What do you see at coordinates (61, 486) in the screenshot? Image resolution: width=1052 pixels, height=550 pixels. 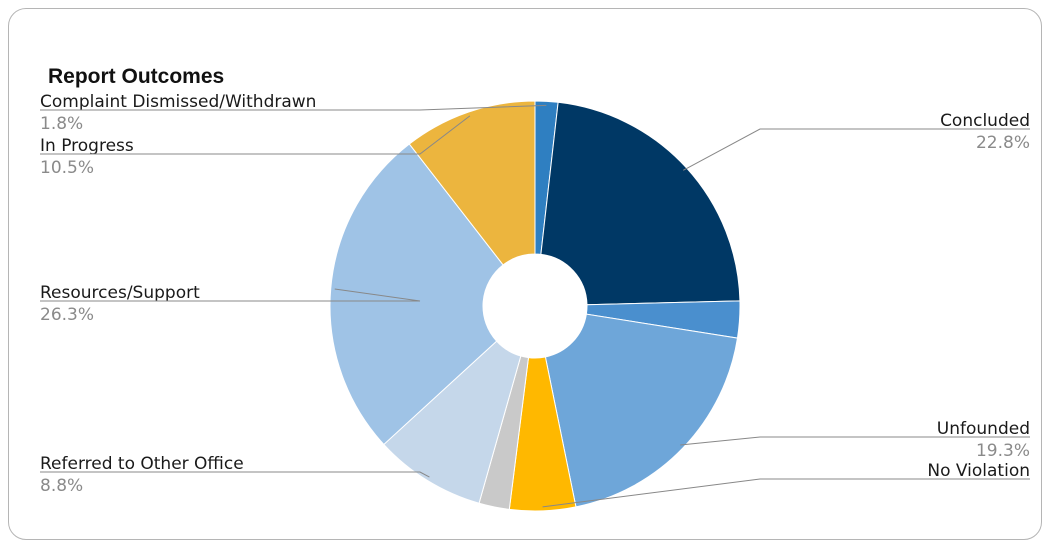 I see `label-pct-referred-to-other-office: 8.8%` at bounding box center [61, 486].